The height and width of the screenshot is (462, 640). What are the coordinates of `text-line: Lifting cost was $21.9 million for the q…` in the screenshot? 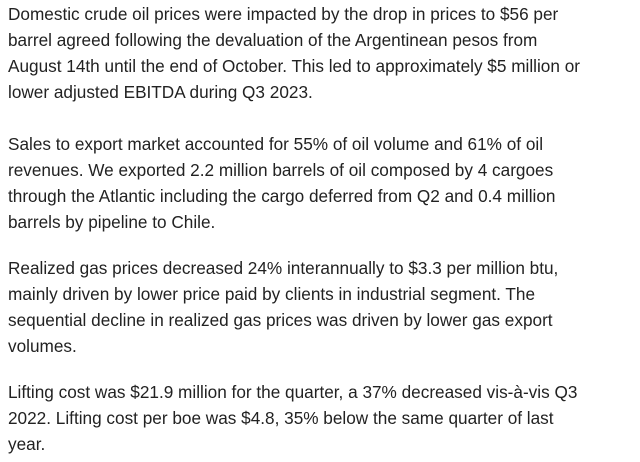 It's located at (293, 392).